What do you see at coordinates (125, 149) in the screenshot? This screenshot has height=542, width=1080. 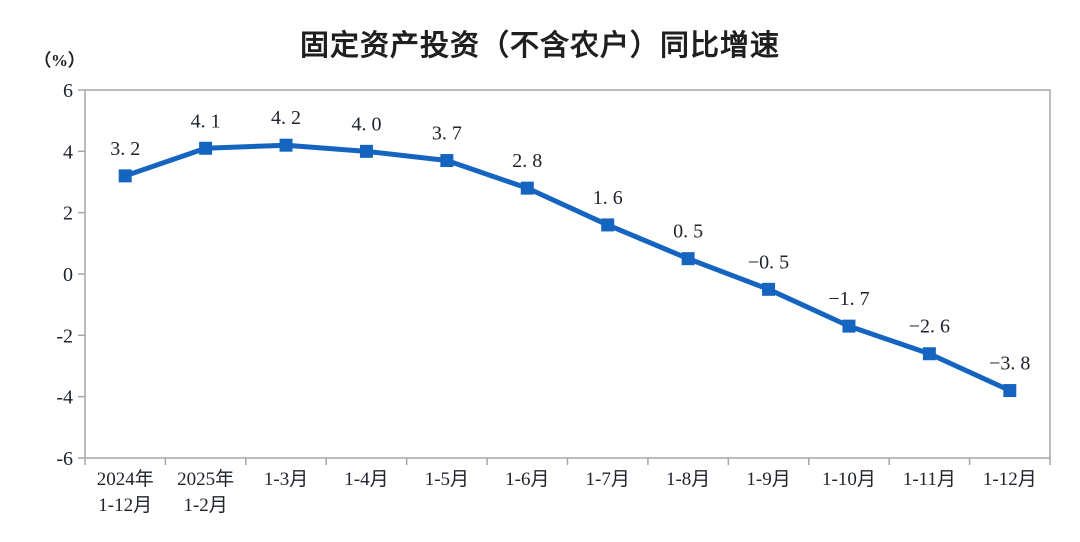 I see `data-point-label: 3. 2` at bounding box center [125, 149].